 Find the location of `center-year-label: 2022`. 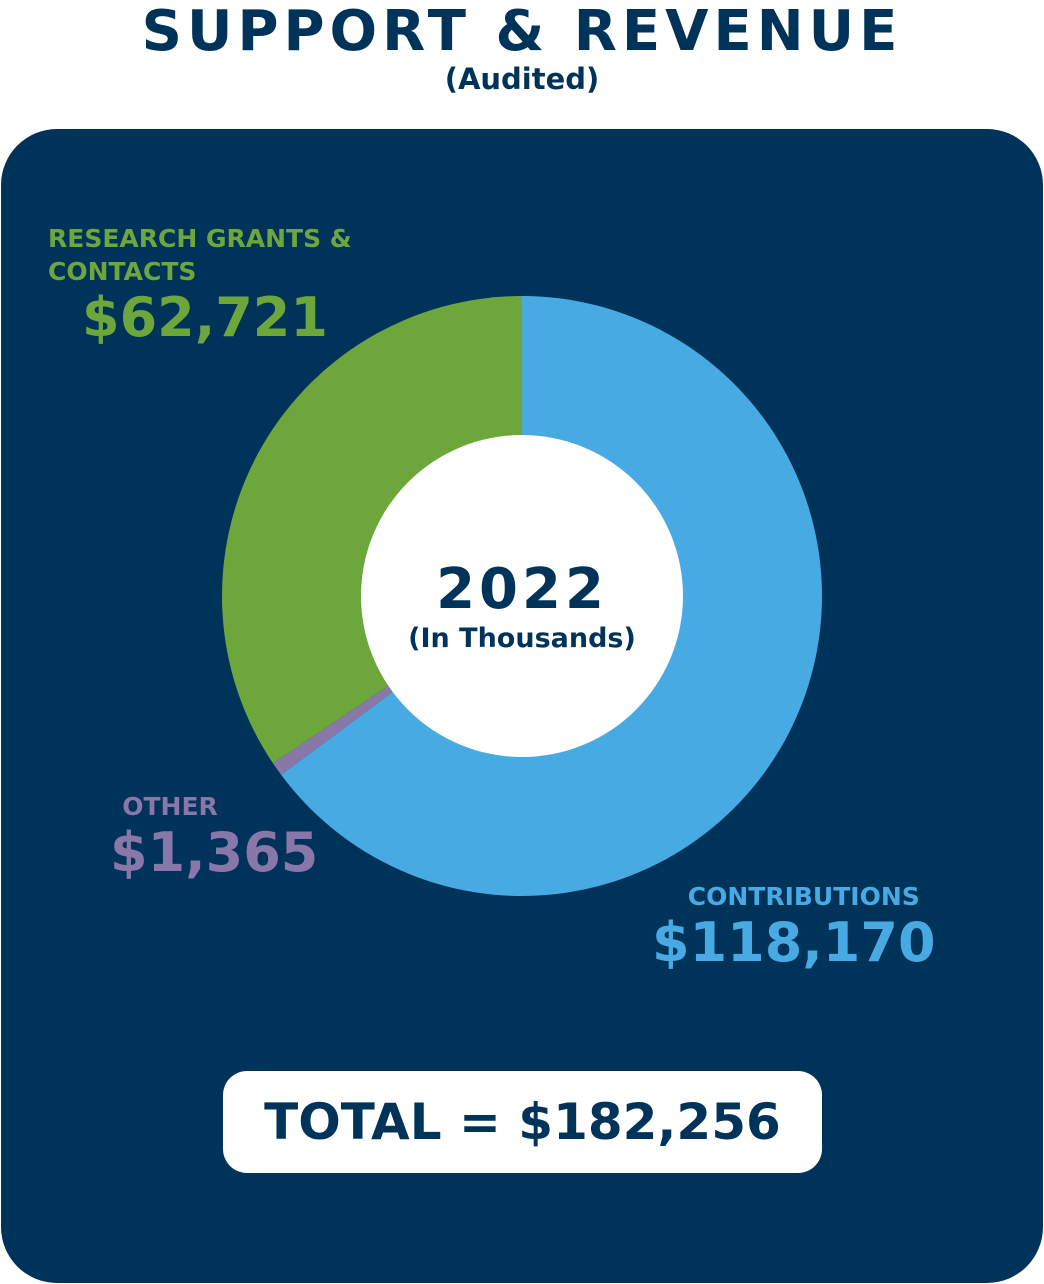

center-year-label: 2022 is located at coordinates (522, 589).